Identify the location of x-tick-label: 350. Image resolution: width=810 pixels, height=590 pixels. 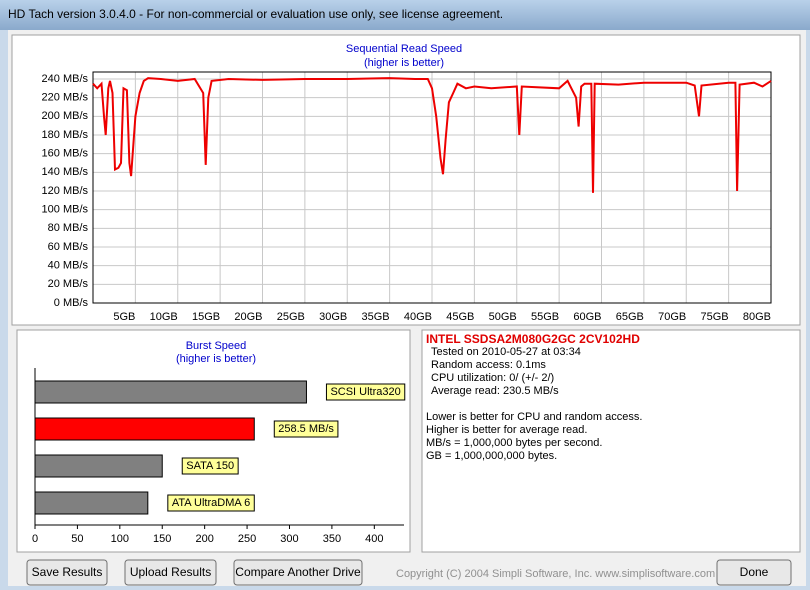
(332, 539).